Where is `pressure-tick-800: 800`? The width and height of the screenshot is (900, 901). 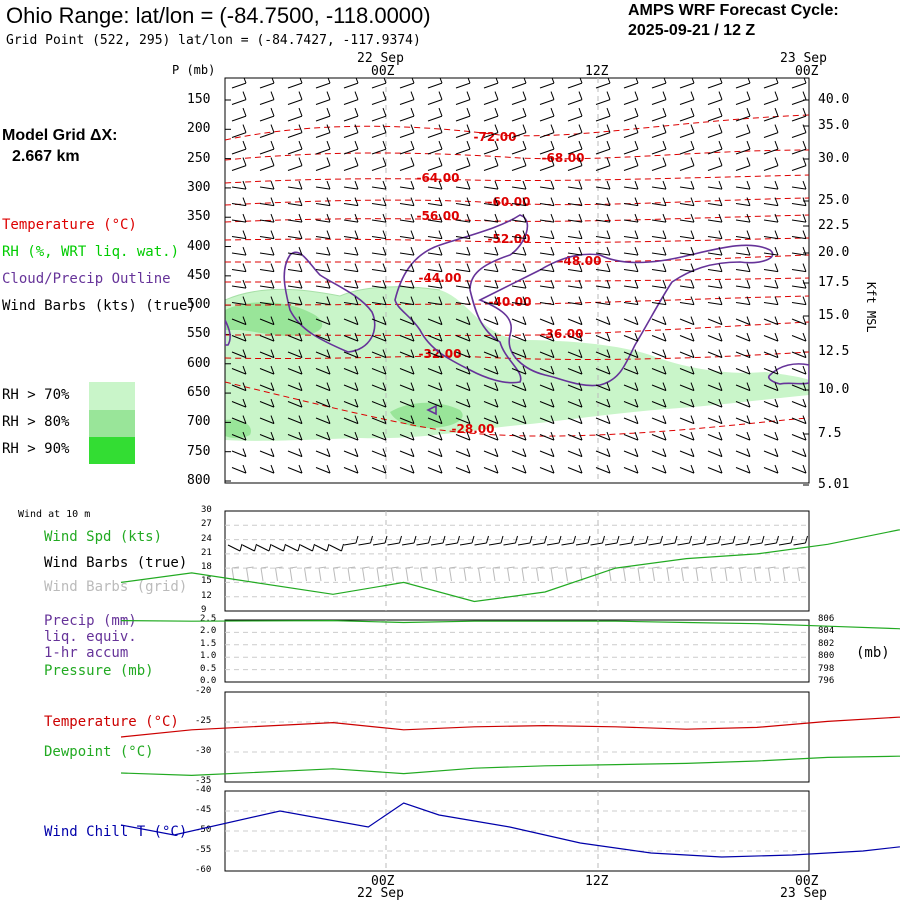 pressure-tick-800: 800 is located at coordinates (199, 480).